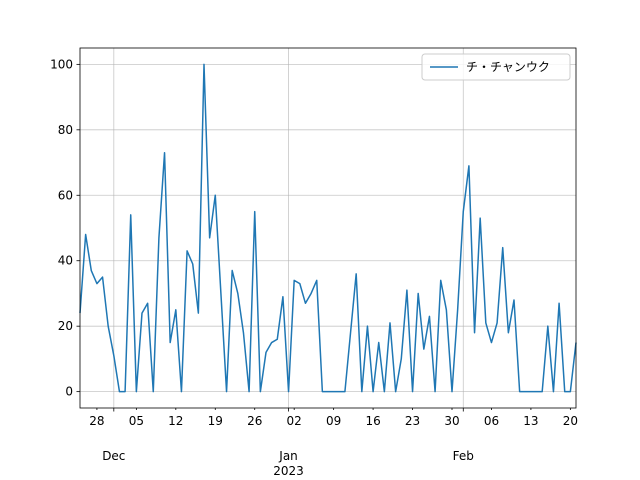  I want to click on y-tick-label: 0, so click(69, 392).